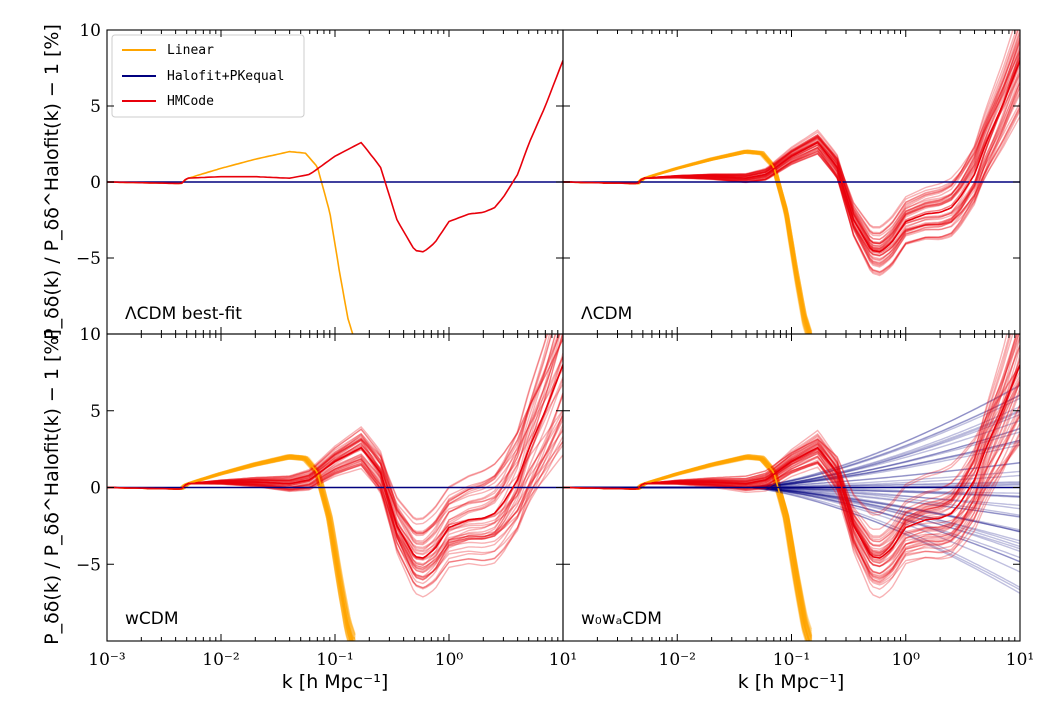 Image resolution: width=1055 pixels, height=718 pixels. What do you see at coordinates (335, 682) in the screenshot?
I see `x-axis-label-left: k [h Mpc⁻¹]` at bounding box center [335, 682].